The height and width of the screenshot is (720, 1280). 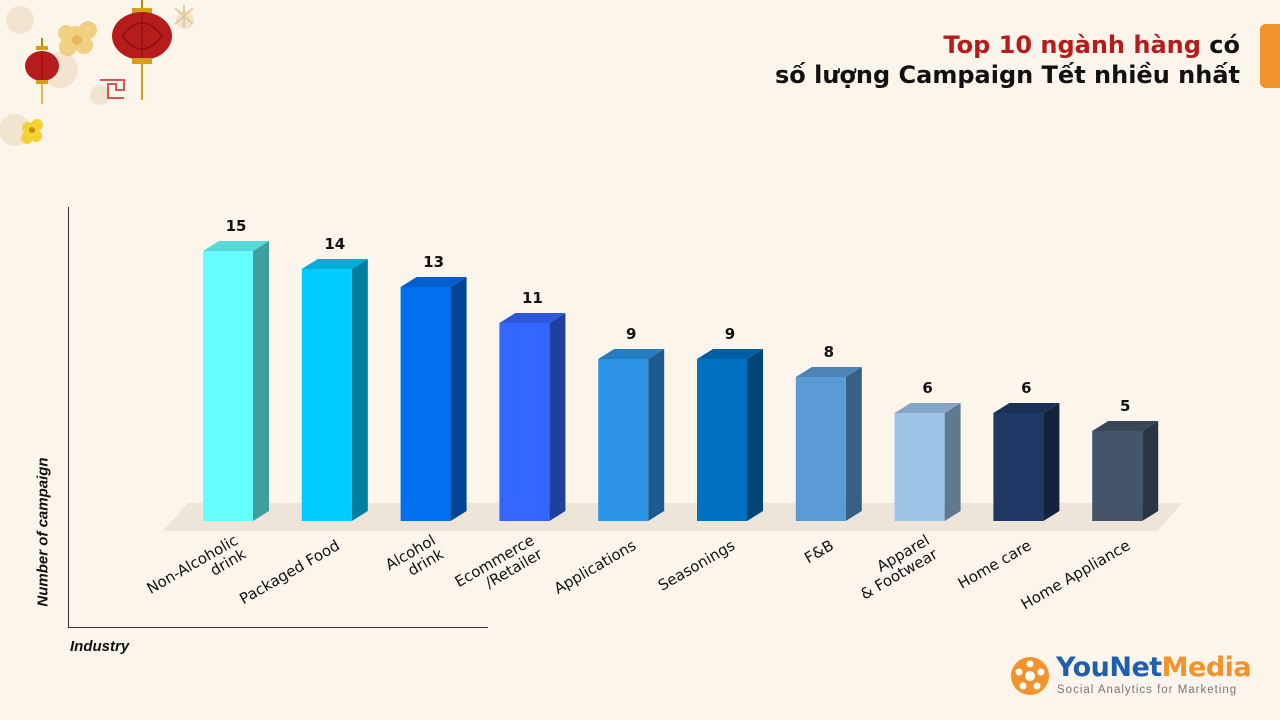 I want to click on y-axis-line, so click(x=68, y=417).